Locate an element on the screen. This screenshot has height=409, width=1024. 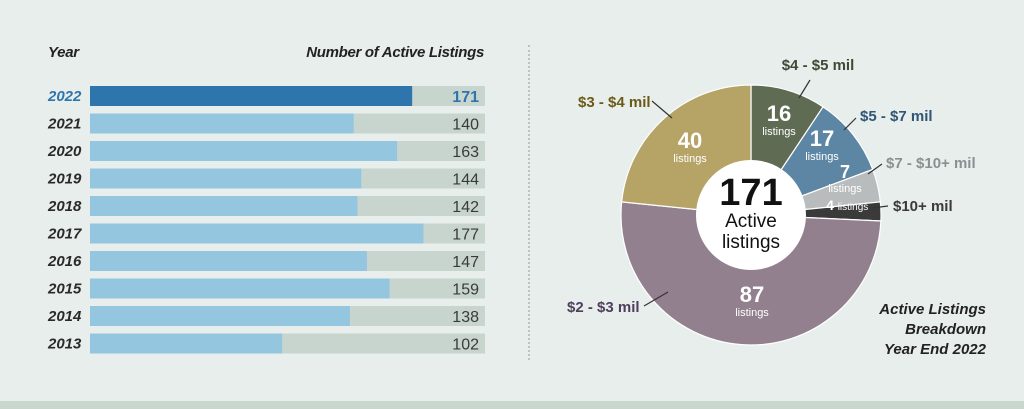
slice-unit-2: listings is located at coordinates (845, 189).